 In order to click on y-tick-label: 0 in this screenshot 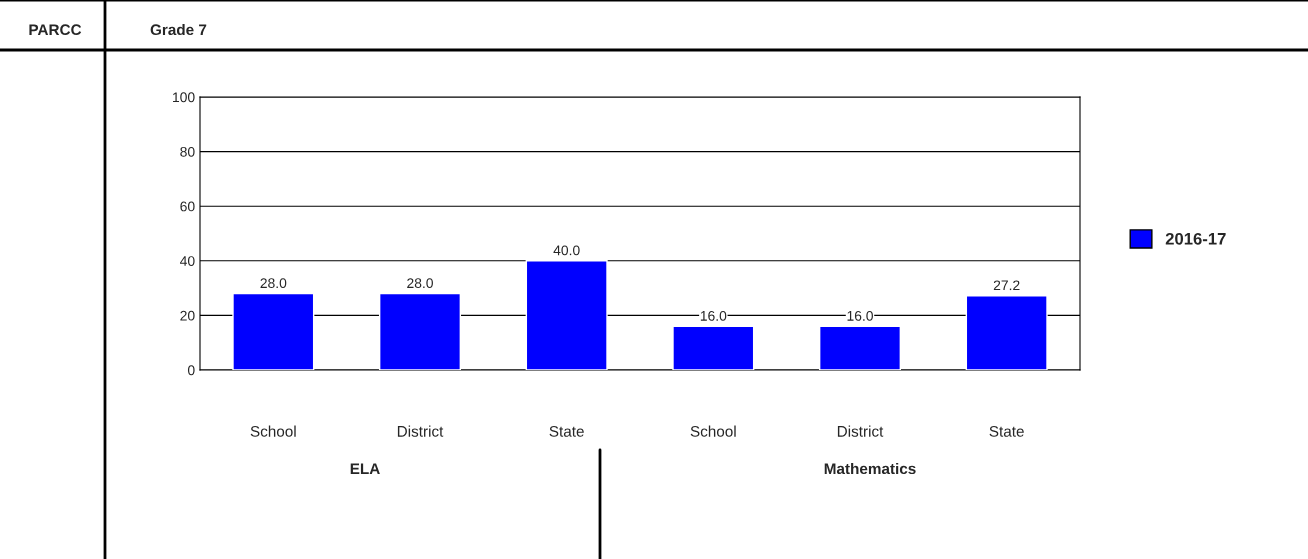, I will do `click(191, 370)`.